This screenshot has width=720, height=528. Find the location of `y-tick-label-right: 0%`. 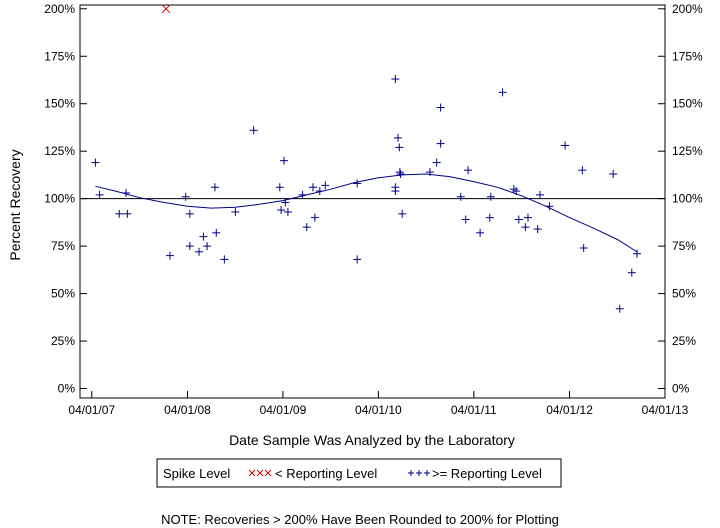

y-tick-label-right: 0% is located at coordinates (681, 389).